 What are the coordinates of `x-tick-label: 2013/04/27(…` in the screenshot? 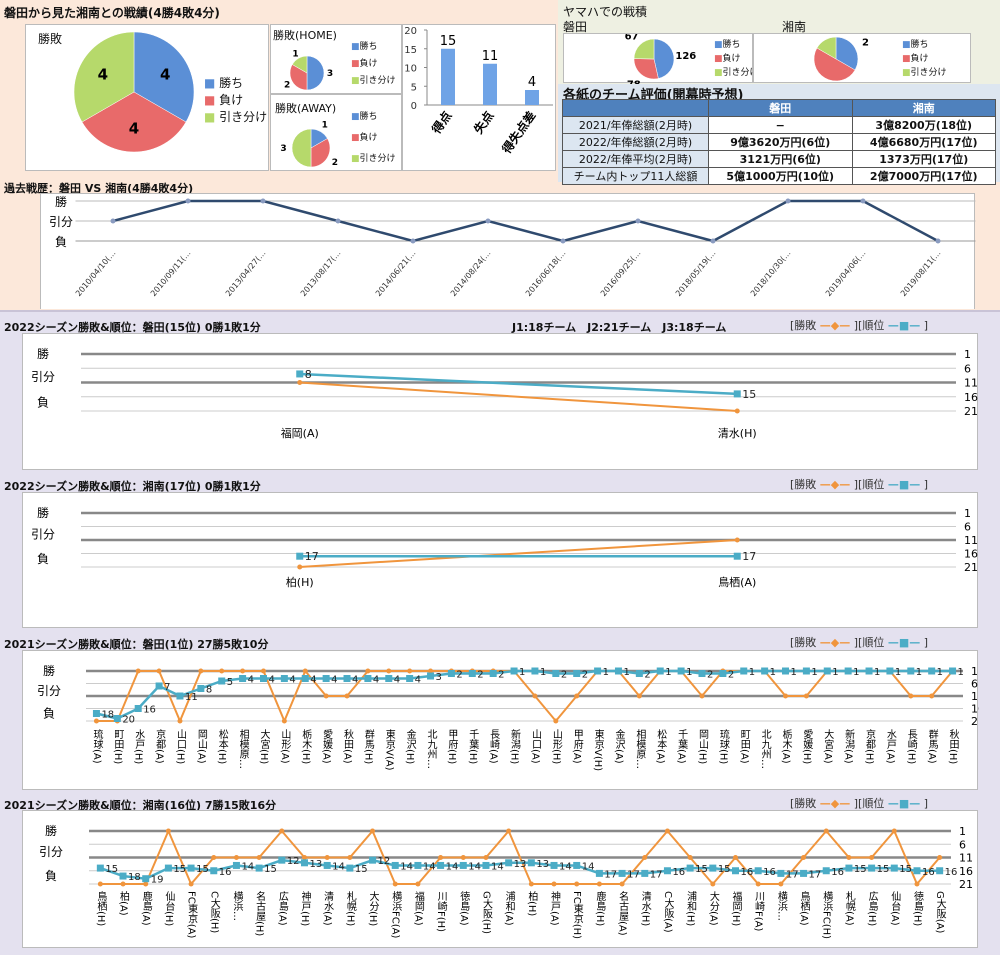 It's located at (246, 274).